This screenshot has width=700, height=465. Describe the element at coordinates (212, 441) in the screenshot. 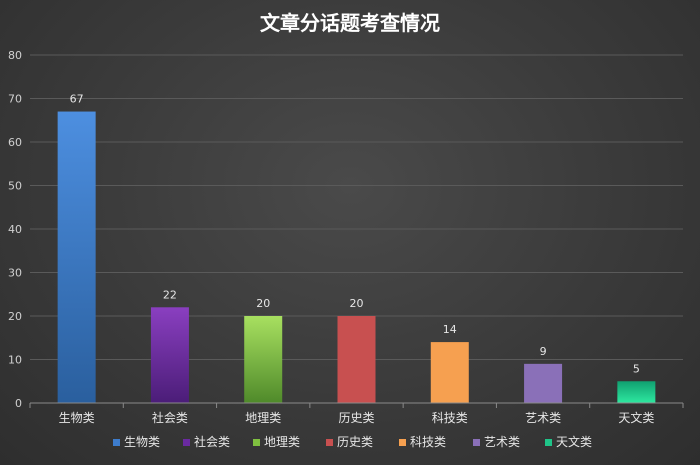

I see `legend-label: 社会类` at that location.